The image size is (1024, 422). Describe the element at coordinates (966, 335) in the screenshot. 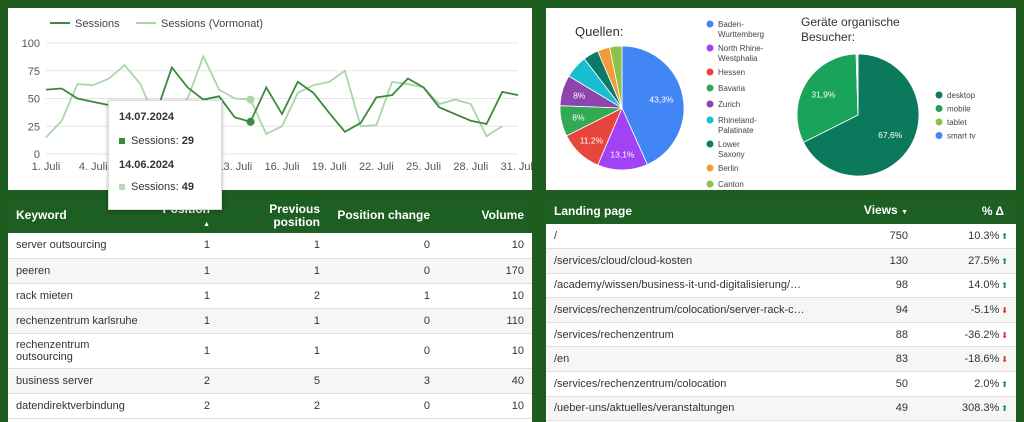

I see `delta-cell: -36.2% ⬇` at that location.